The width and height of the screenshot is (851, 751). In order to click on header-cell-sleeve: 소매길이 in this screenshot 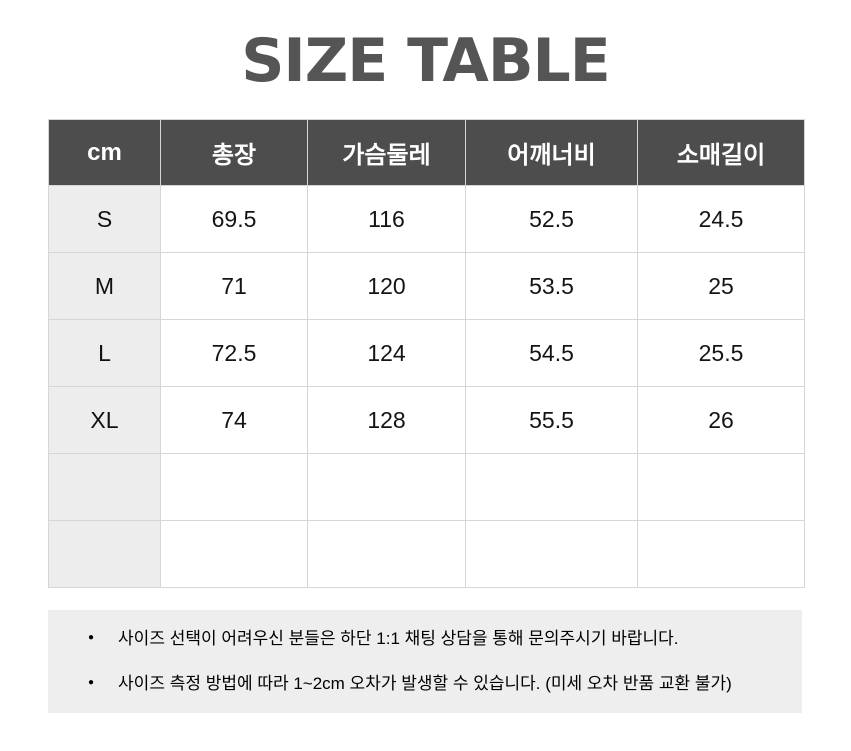, I will do `click(721, 152)`.